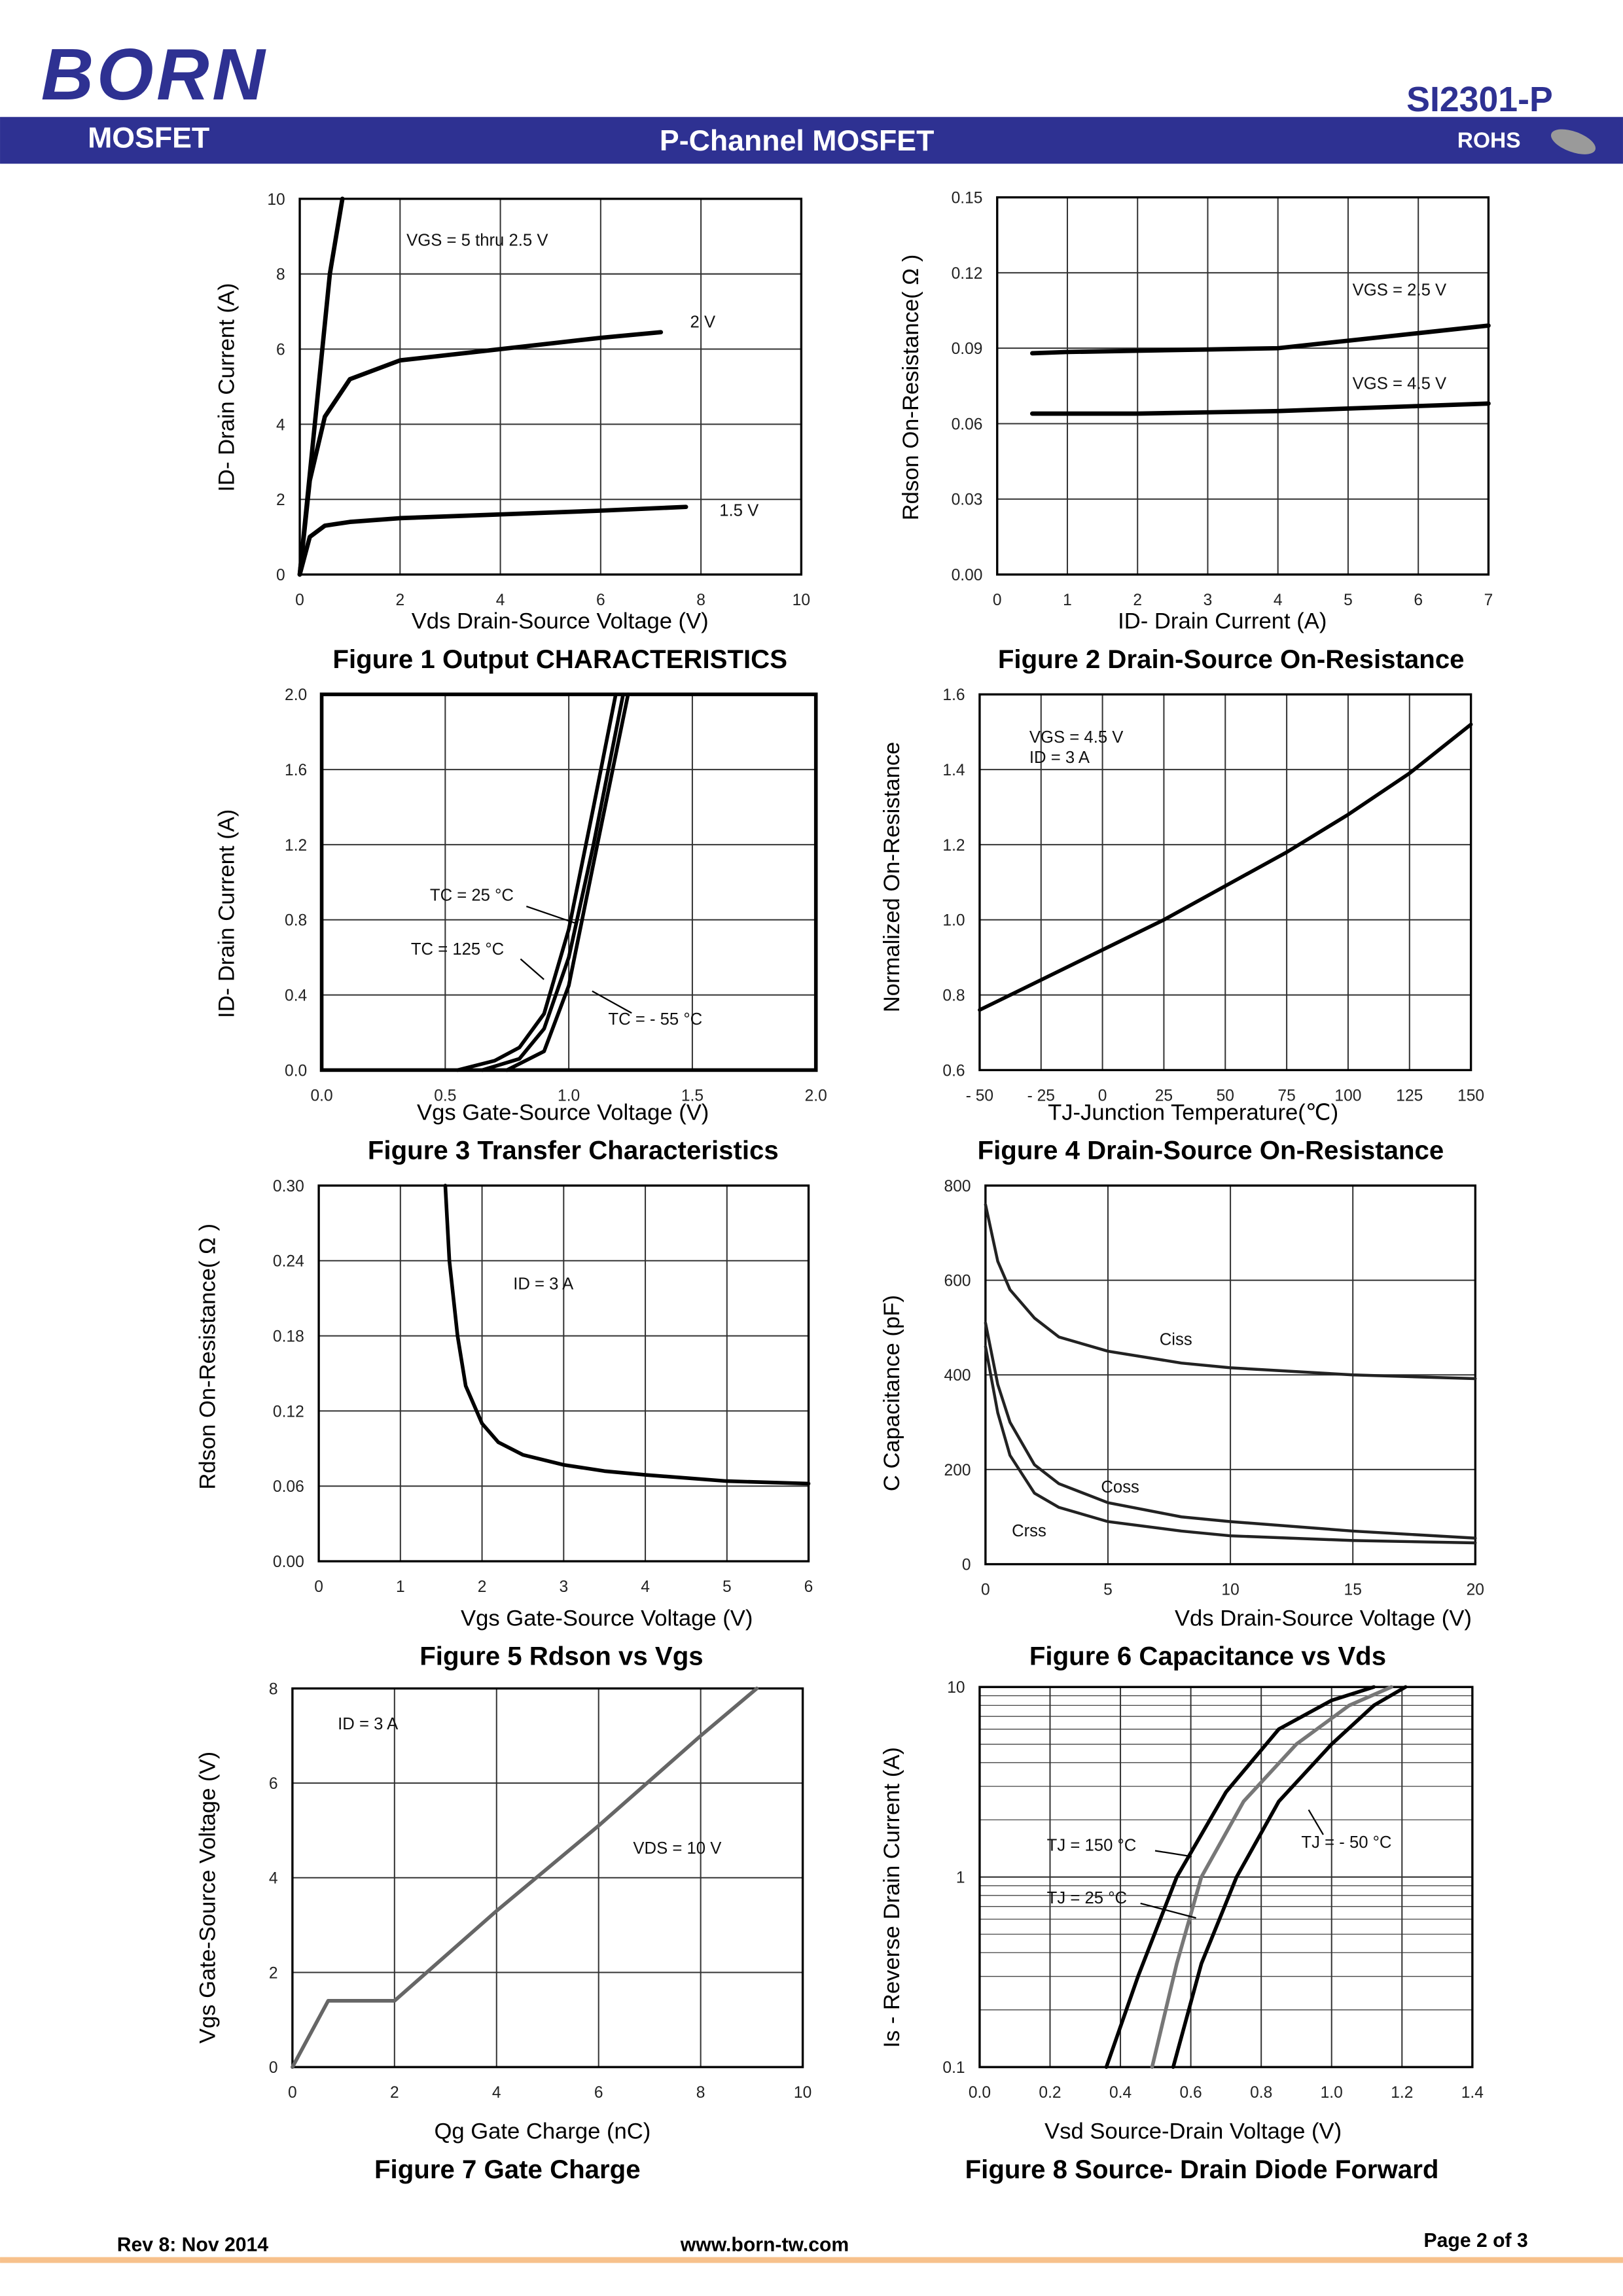  Describe the element at coordinates (1323, 1619) in the screenshot. I see `x-axis-label: Vds Drain-Source Voltage (V)` at that location.